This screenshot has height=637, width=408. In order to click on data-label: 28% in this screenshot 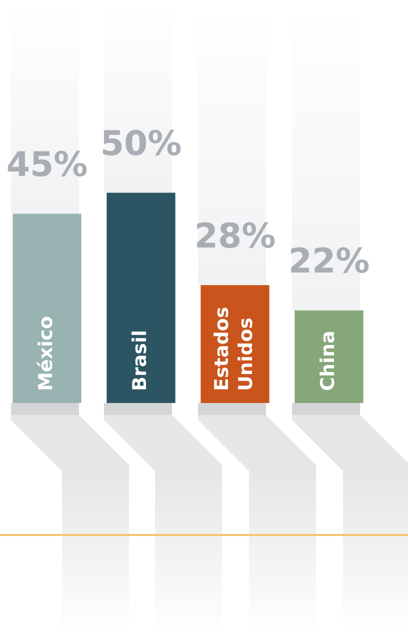, I will do `click(235, 236)`.